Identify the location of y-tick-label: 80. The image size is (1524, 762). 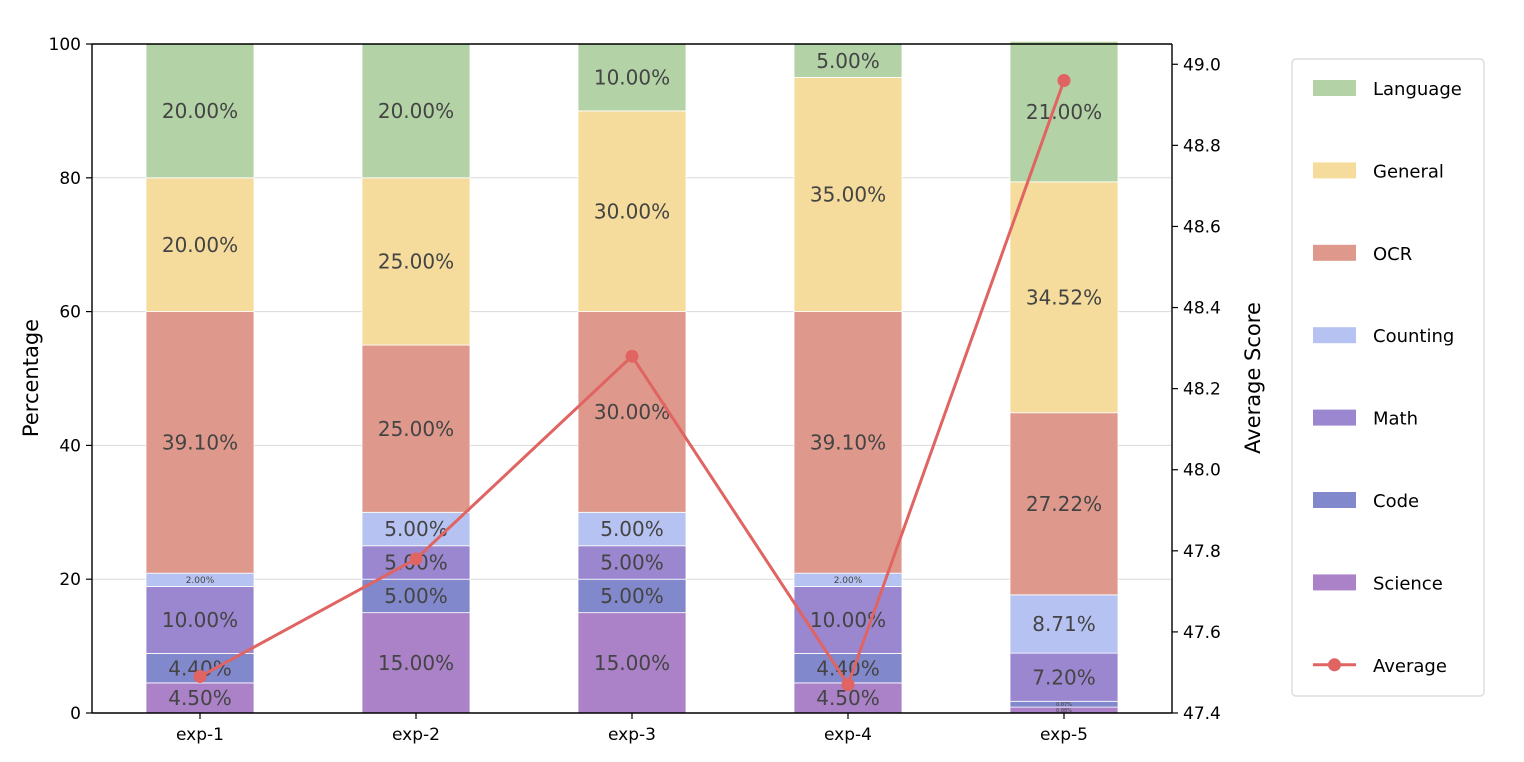
(70, 179).